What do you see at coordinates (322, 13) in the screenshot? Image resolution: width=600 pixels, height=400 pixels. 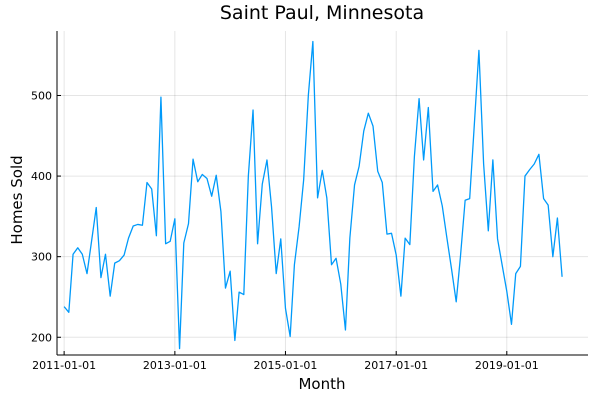 I see `chart-title: Saint Paul, Minnesota` at bounding box center [322, 13].